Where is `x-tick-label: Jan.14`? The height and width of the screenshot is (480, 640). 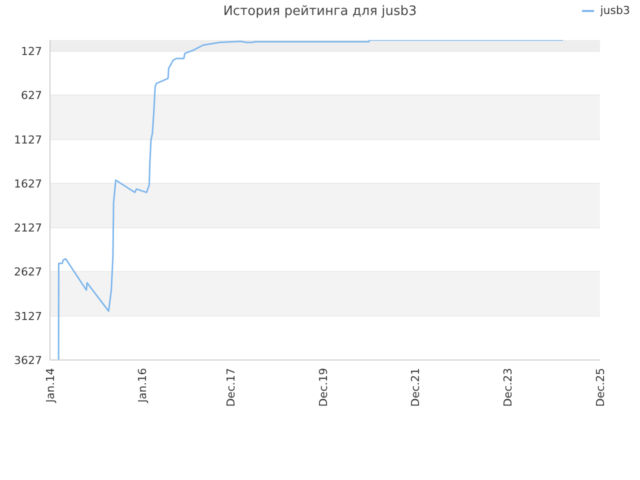
x-tick-label: Jan.14 is located at coordinates (50, 386).